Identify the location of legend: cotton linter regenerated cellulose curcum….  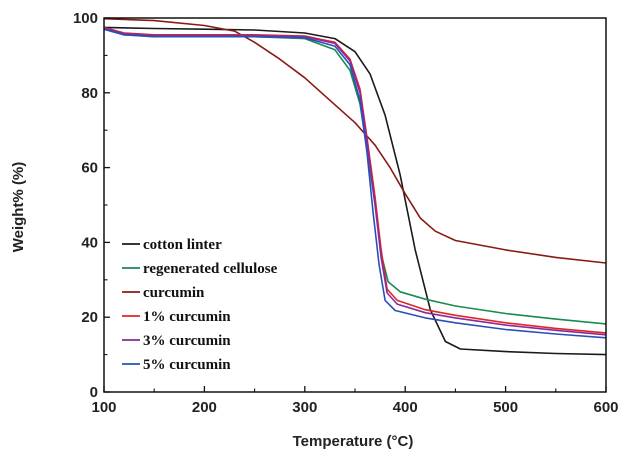
(200, 305).